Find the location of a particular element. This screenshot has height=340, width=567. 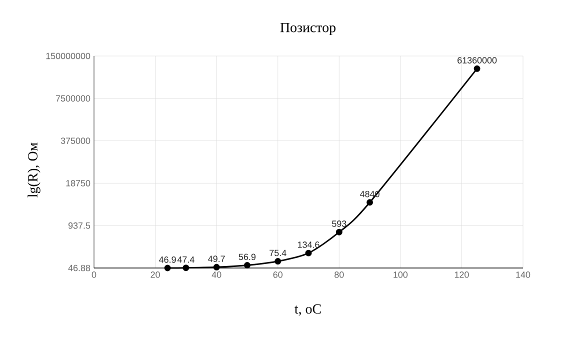

x-tick-label: 40 is located at coordinates (217, 275).